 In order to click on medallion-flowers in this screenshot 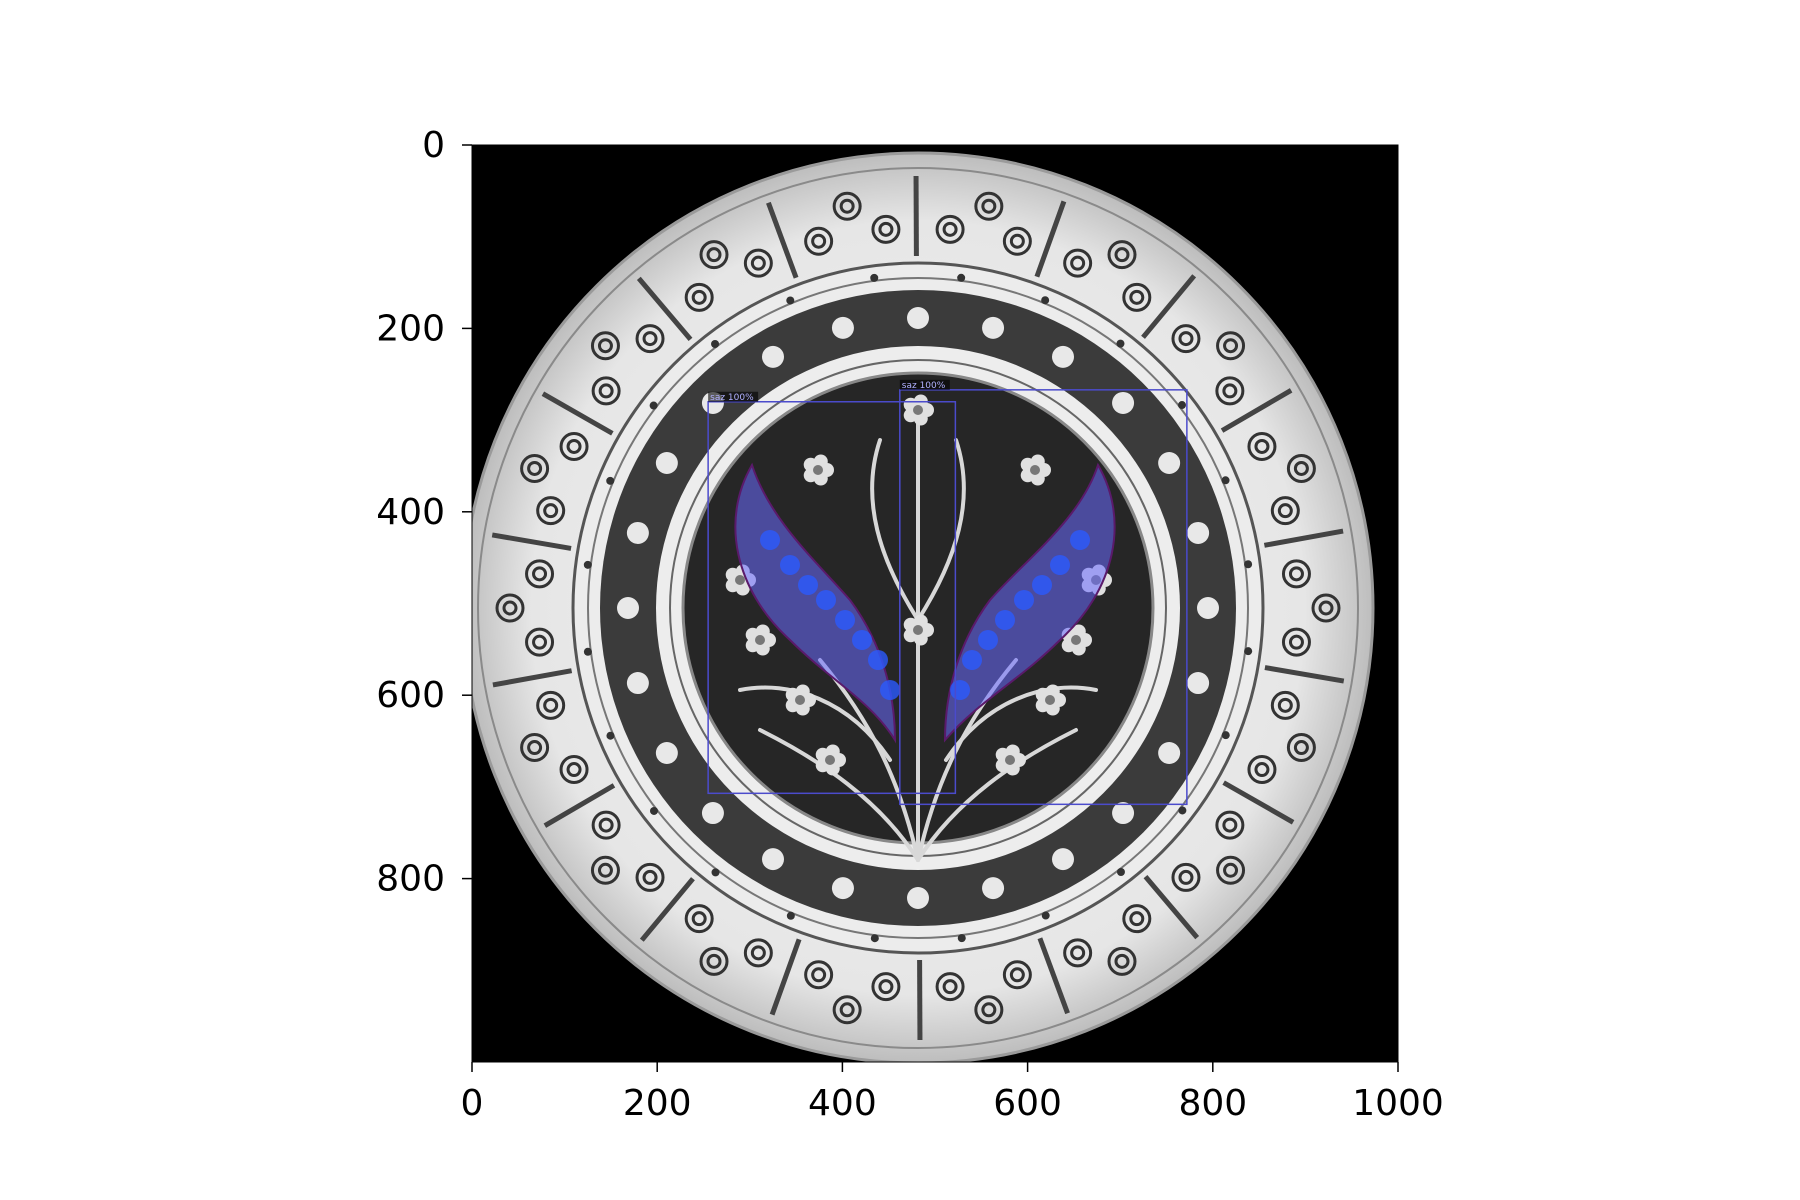, I will do `click(918, 585)`.